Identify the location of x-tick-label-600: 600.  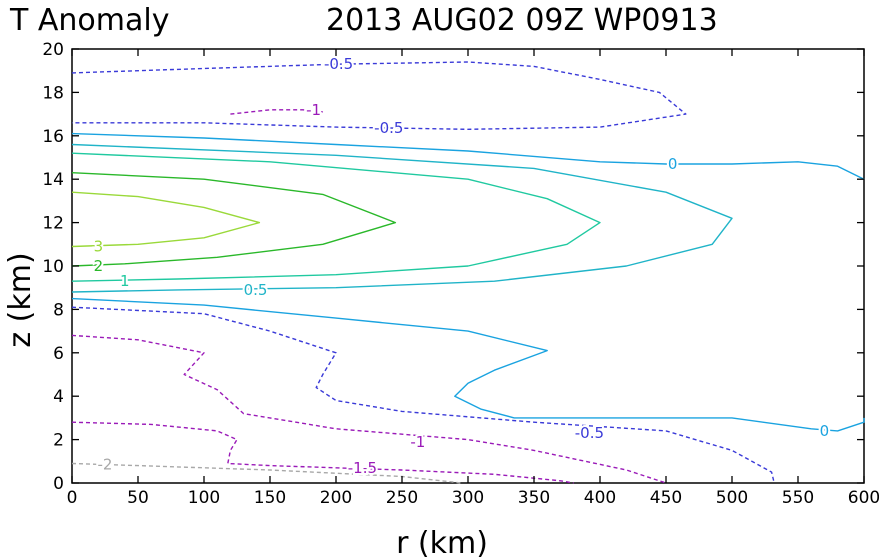
(863, 498).